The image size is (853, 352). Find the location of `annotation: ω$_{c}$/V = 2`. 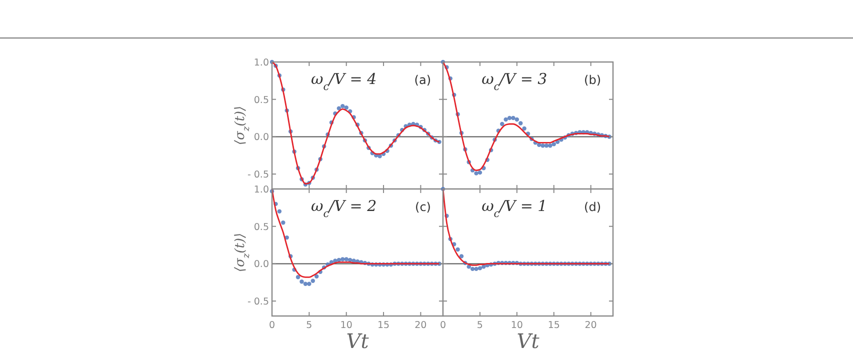

annotation: ω$_{c}$/V = 2 is located at coordinates (343, 208).